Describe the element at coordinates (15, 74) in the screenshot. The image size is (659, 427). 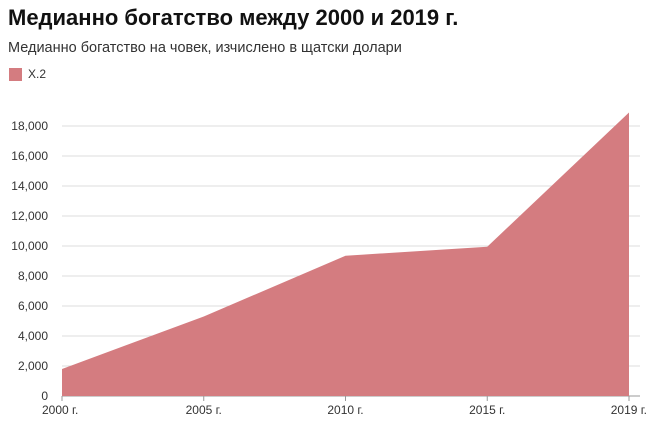
I see `legend-swatch` at that location.